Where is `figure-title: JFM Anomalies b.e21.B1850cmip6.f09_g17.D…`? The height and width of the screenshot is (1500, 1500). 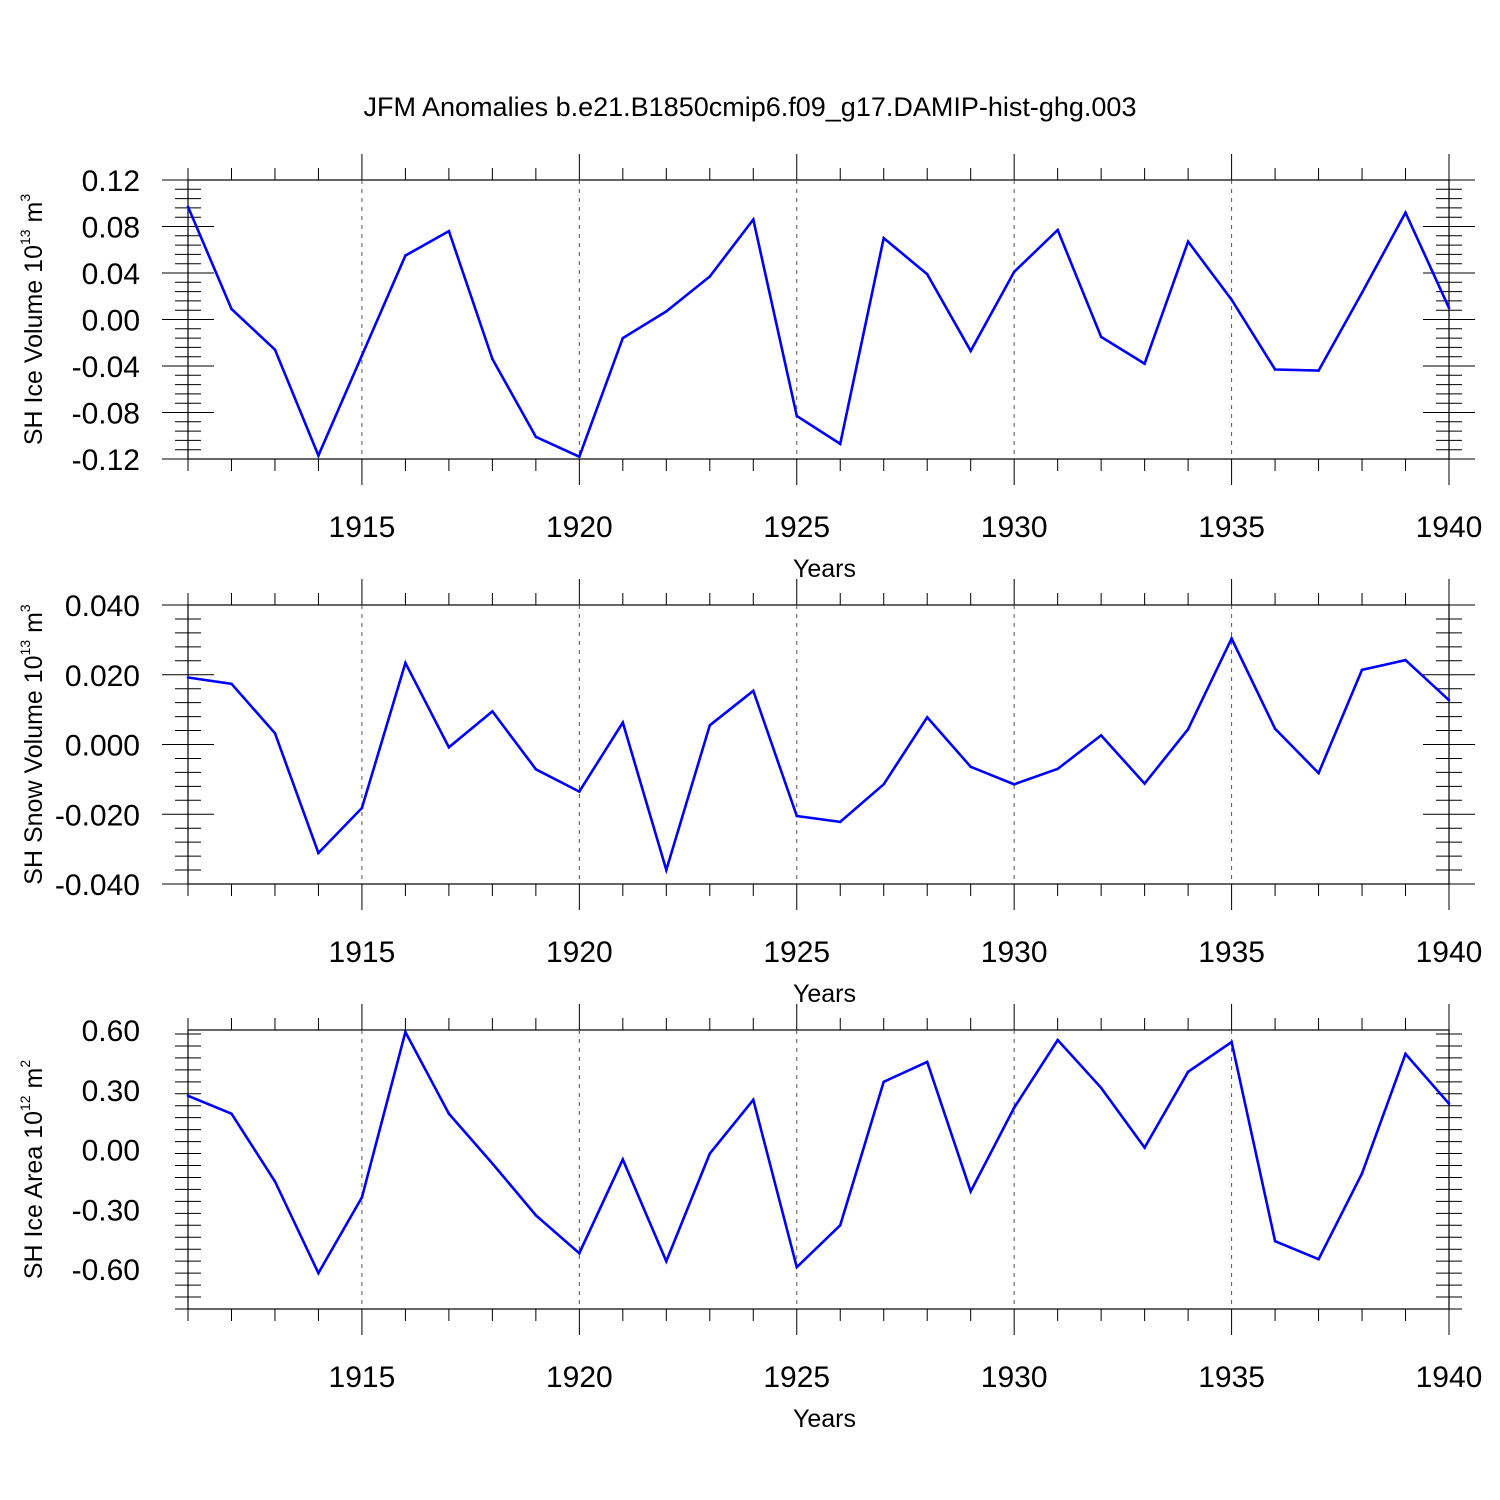
figure-title: JFM Anomalies b.e21.B1850cmip6.f09_g17.D… is located at coordinates (750, 107).